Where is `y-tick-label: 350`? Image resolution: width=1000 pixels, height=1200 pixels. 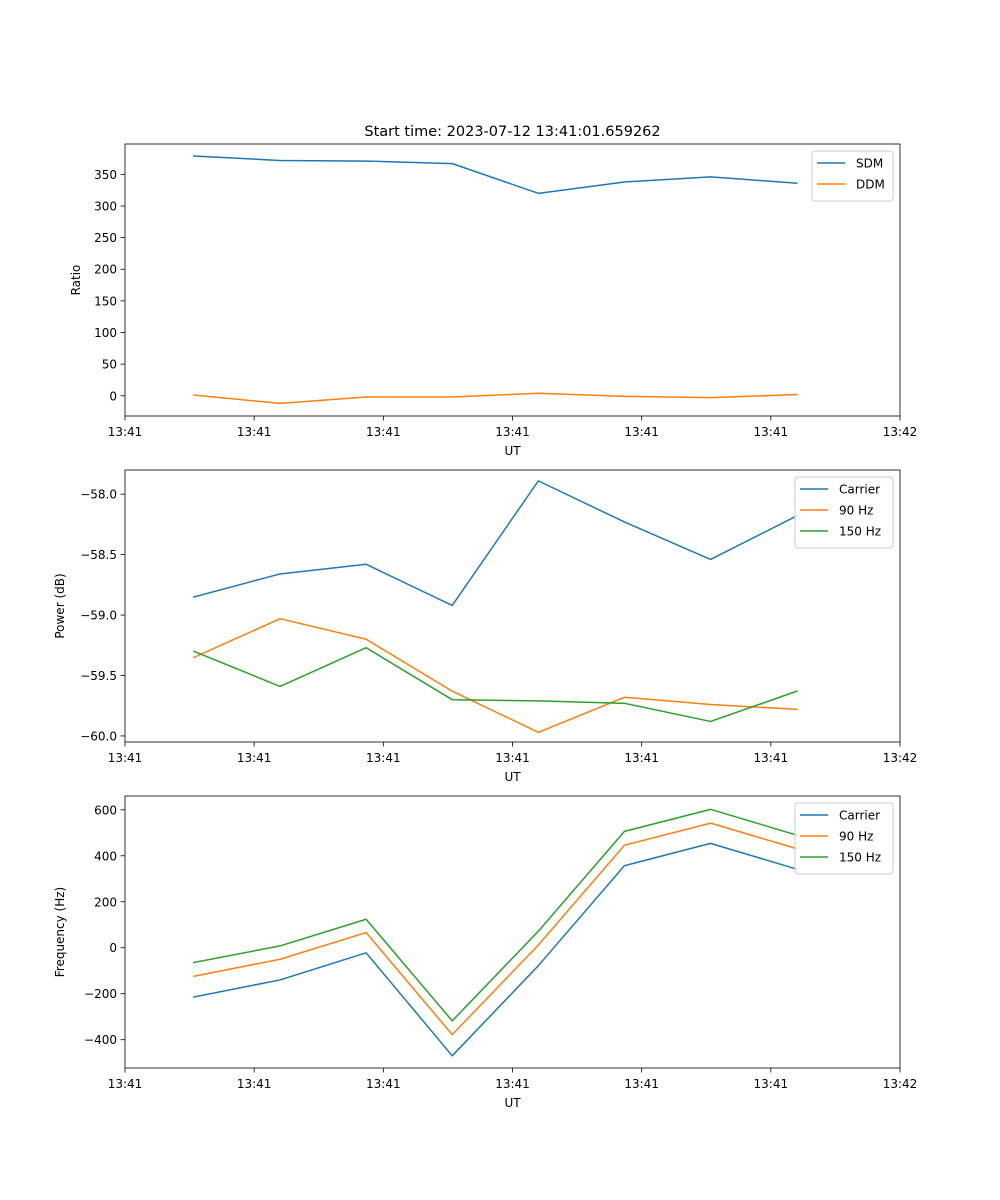
y-tick-label: 350 is located at coordinates (105, 175).